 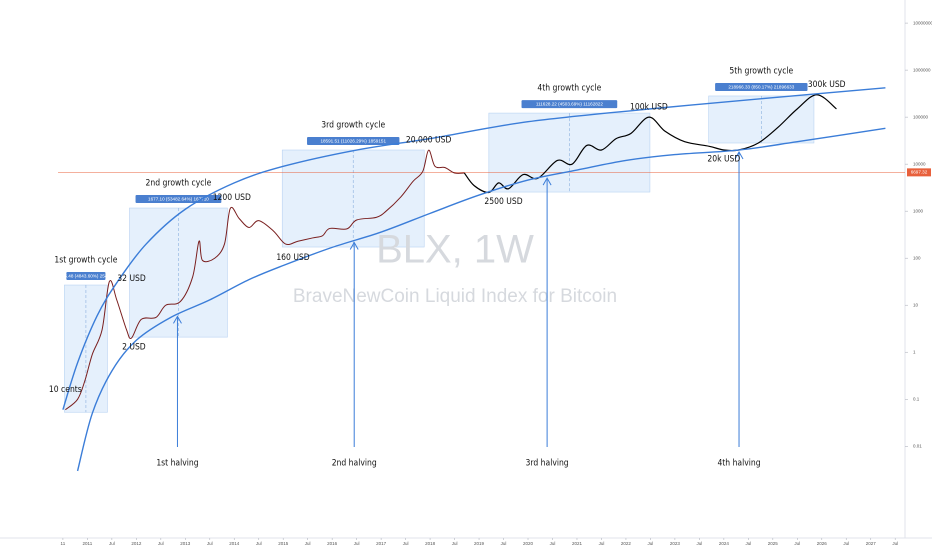 I want to click on cycle-label: 1st growth cycle, so click(x=85, y=261).